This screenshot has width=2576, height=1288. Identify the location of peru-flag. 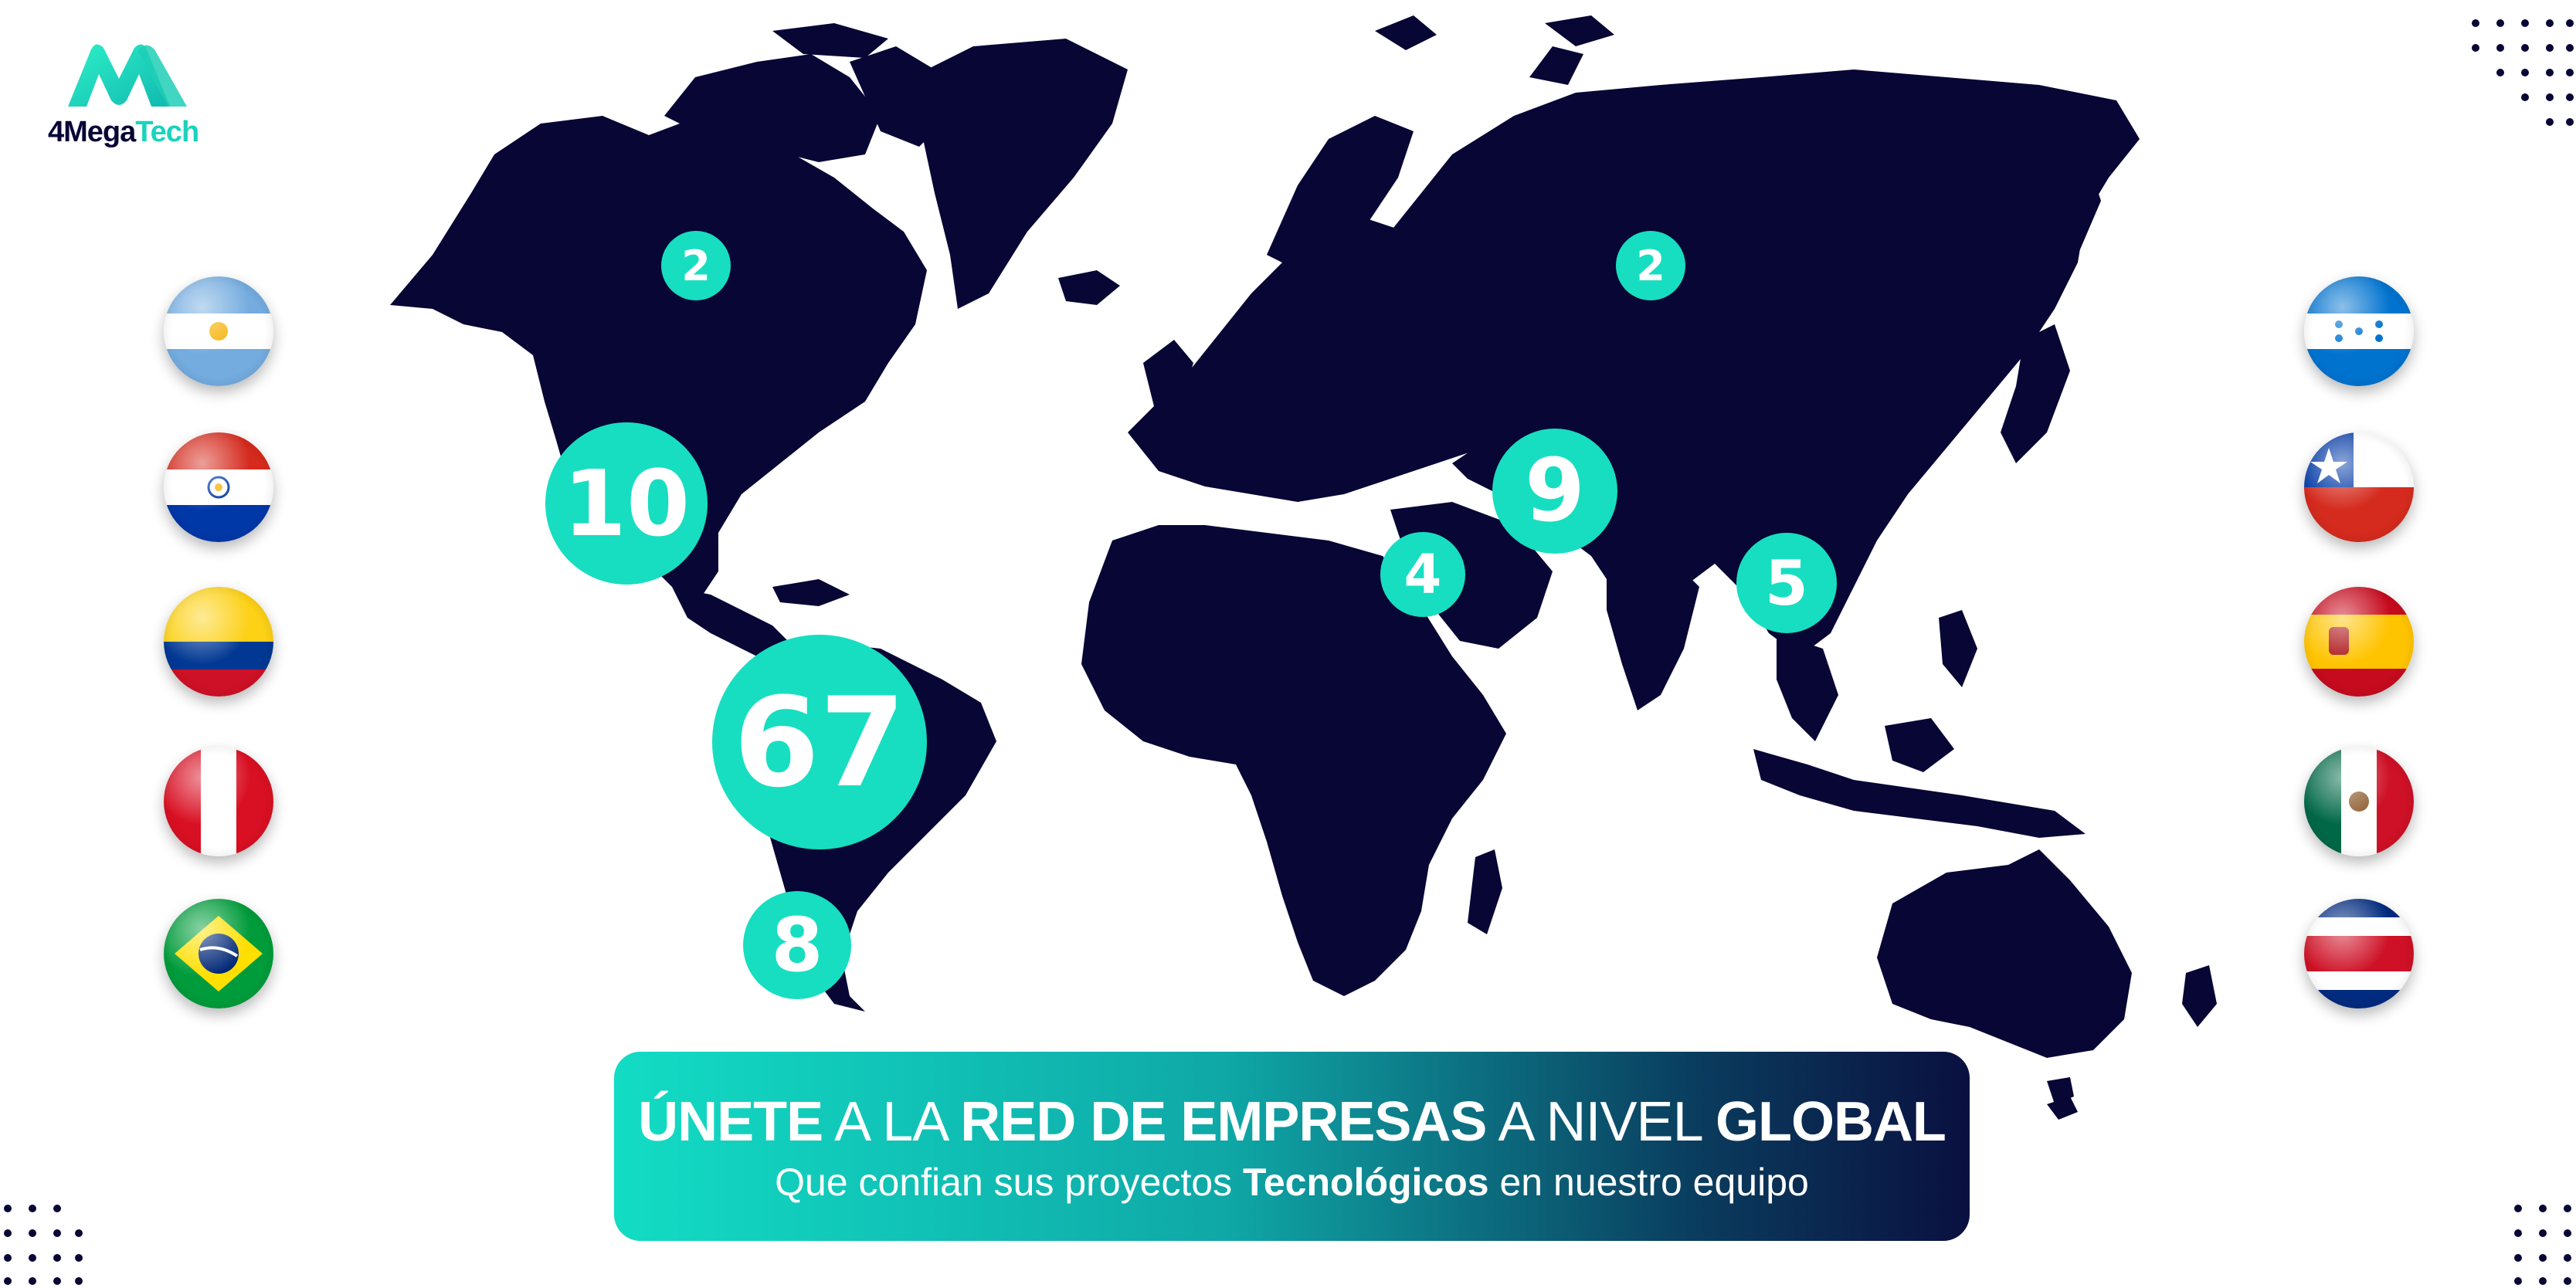
(218, 801).